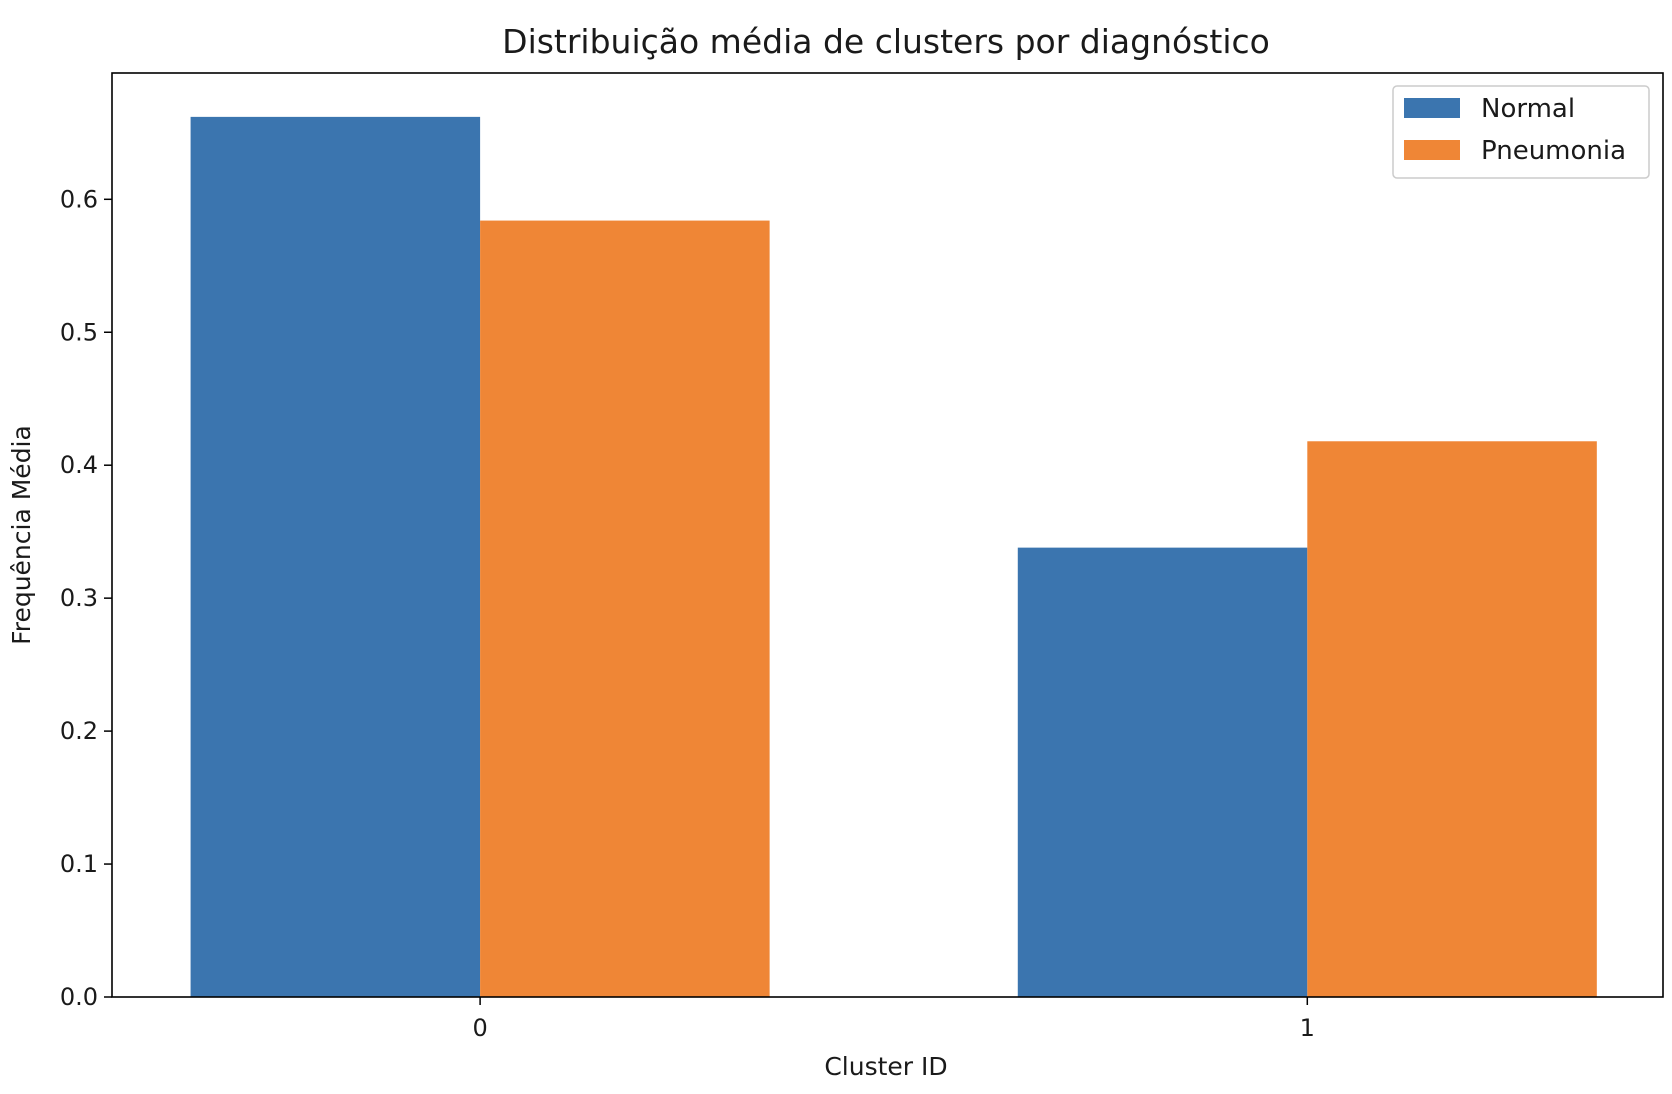  I want to click on y-tick-label: 0.1, so click(79, 864).